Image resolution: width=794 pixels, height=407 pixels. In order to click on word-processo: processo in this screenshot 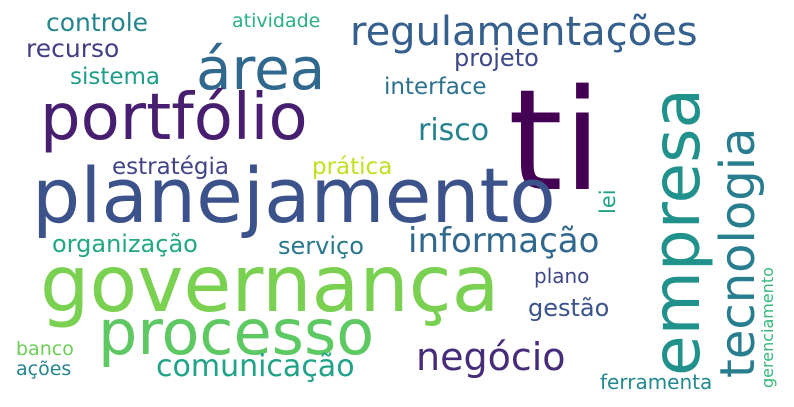, I will do `click(236, 332)`.